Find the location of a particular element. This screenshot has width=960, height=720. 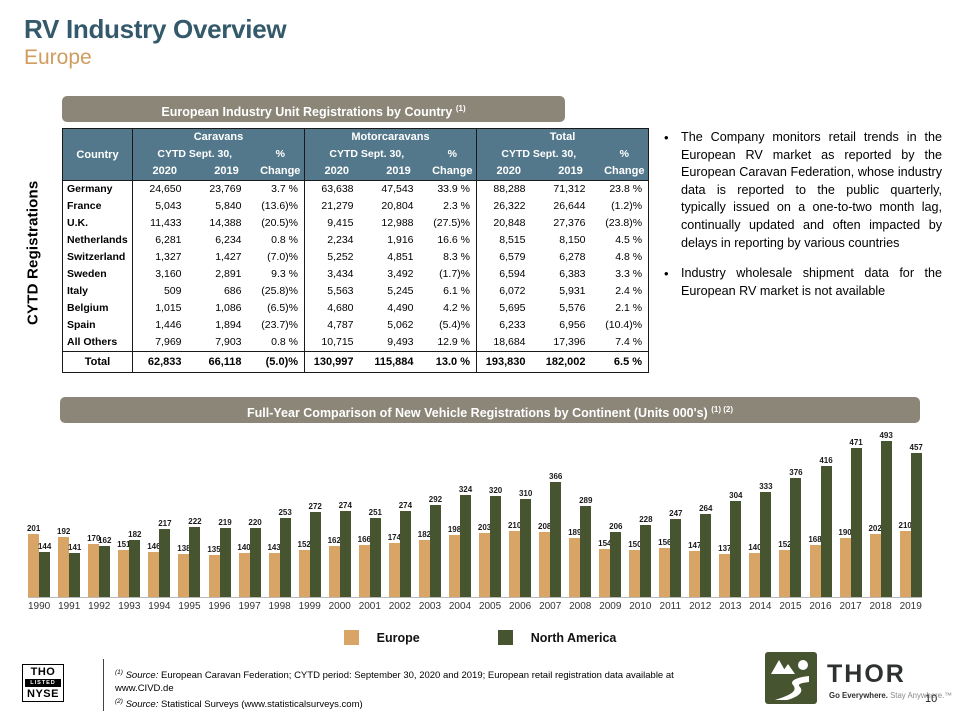

bar-value-label: 210 is located at coordinates (905, 525).